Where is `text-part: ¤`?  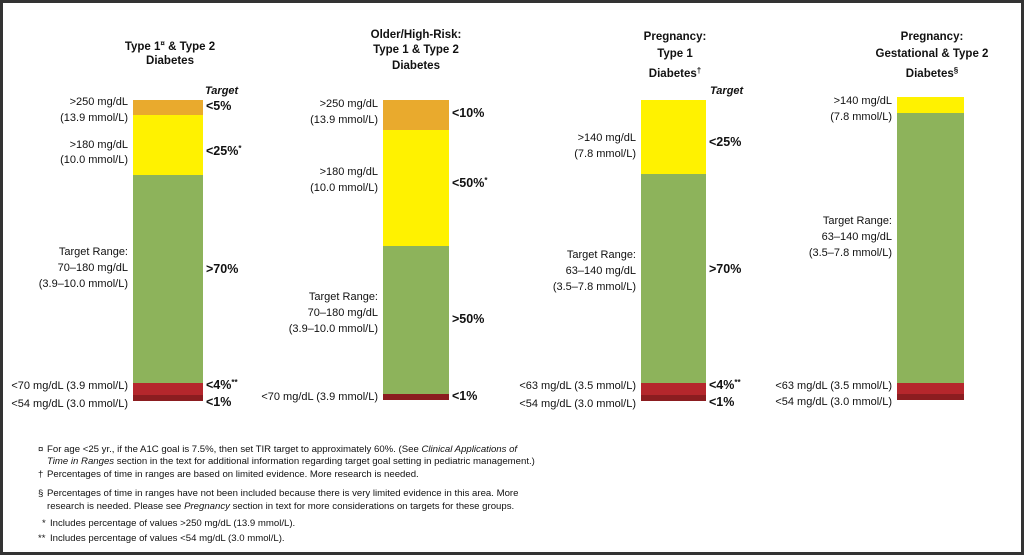 text-part: ¤ is located at coordinates (40, 449).